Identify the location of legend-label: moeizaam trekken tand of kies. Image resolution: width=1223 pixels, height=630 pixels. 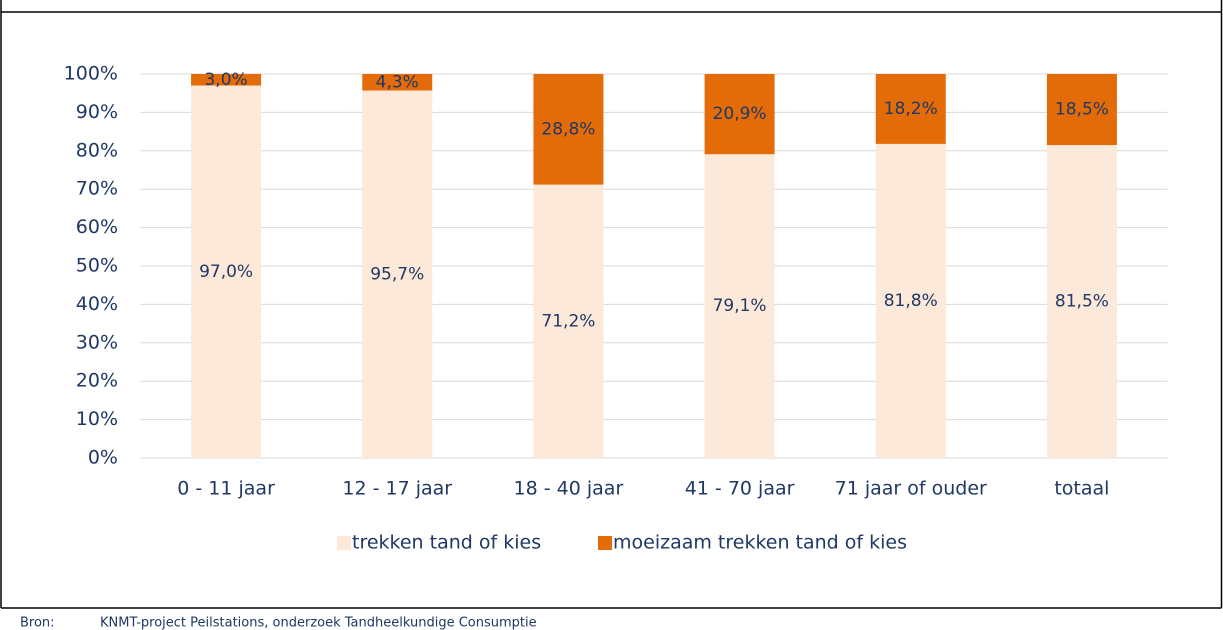
(760, 543).